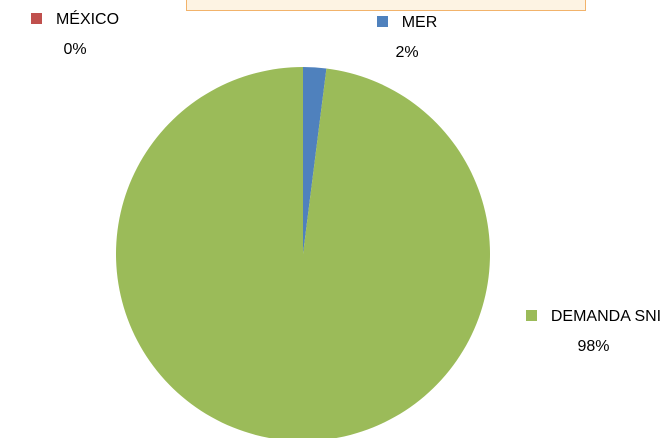 This screenshot has width=665, height=438. I want to click on slice-value: 98%, so click(593, 346).